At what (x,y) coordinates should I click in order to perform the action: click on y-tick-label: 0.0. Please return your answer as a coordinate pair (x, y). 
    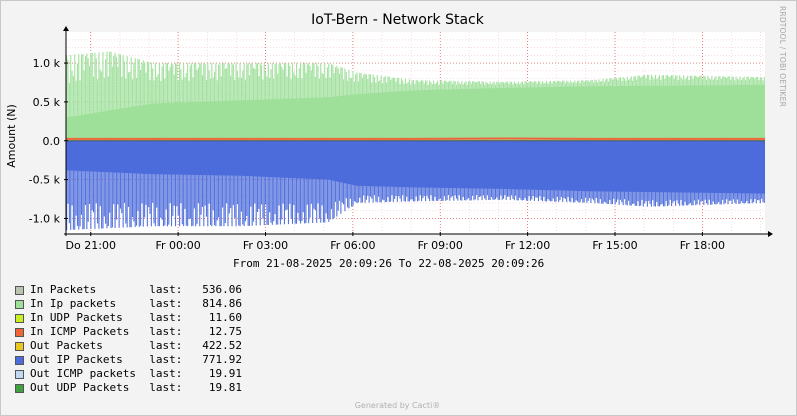
    Looking at the image, I should click on (52, 141).